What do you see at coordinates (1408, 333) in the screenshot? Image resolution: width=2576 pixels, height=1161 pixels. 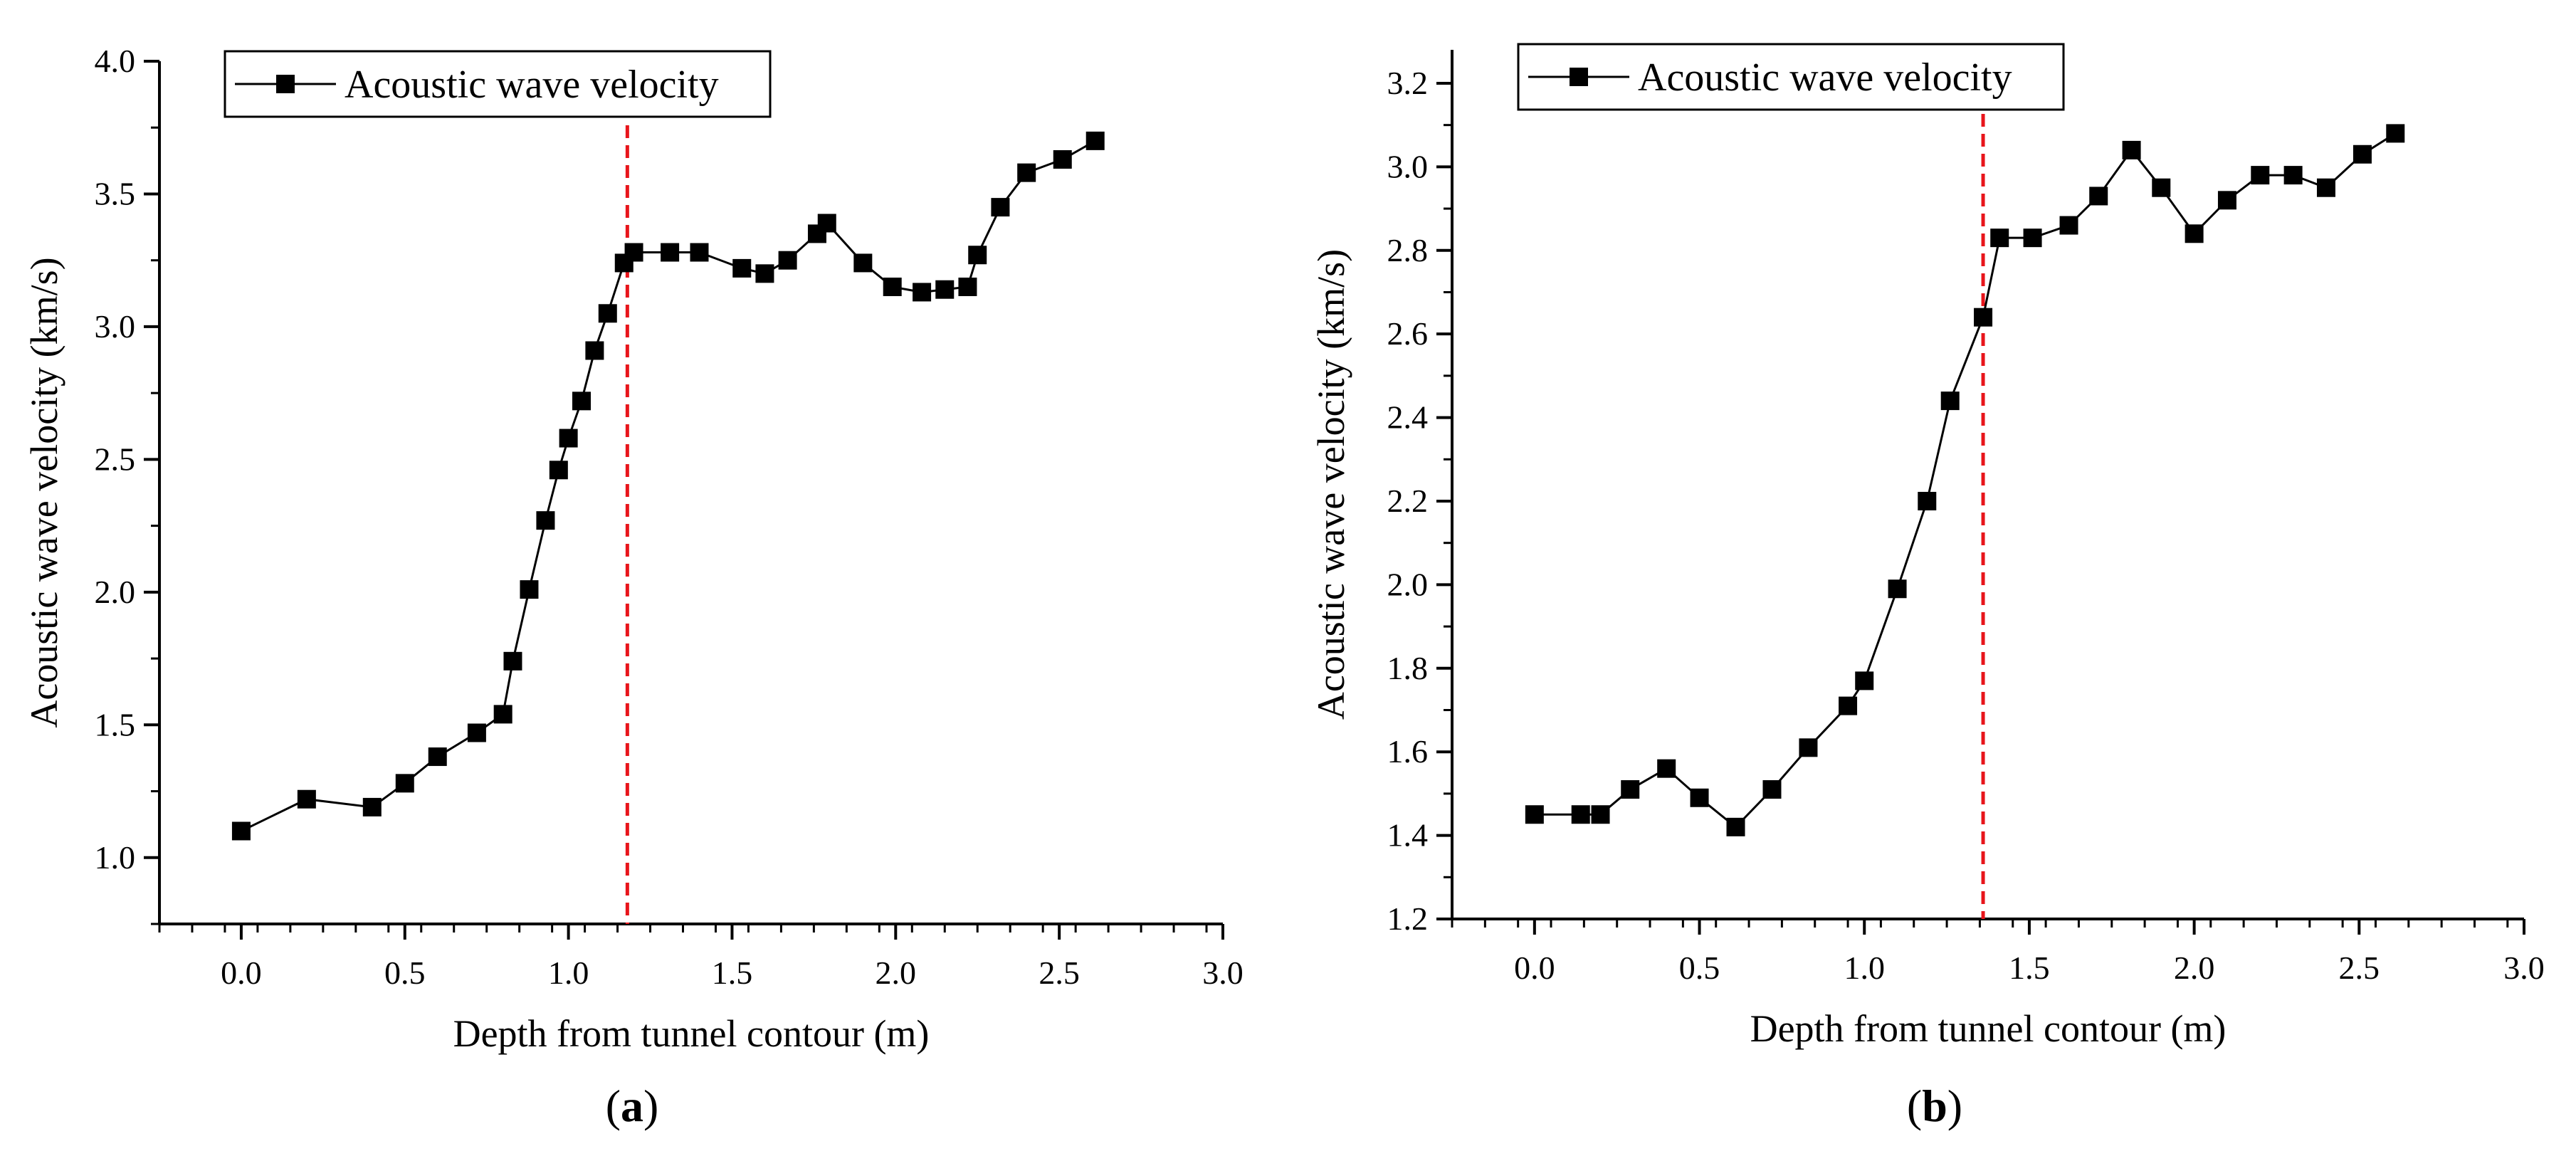 I see `y-tick-label: 2.6` at bounding box center [1408, 333].